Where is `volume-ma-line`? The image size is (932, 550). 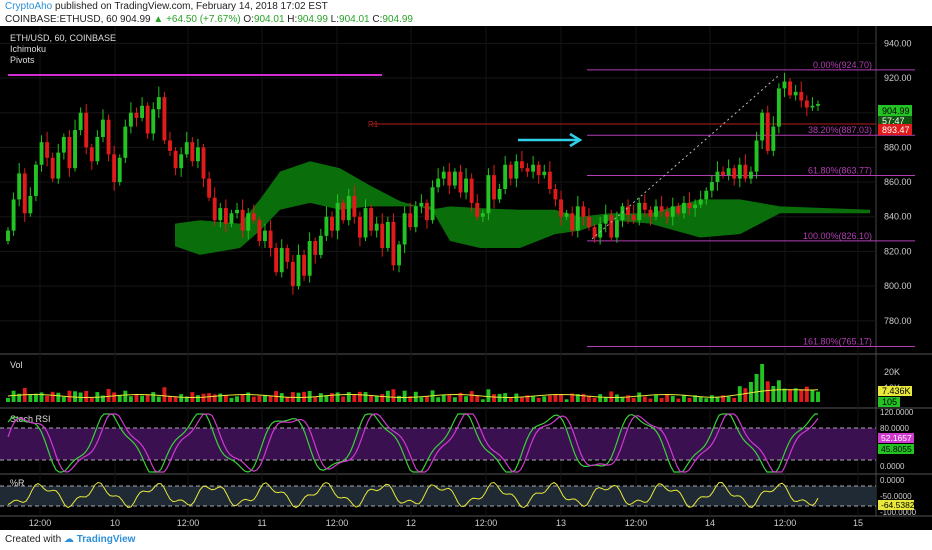
volume-ma-line is located at coordinates (413, 394).